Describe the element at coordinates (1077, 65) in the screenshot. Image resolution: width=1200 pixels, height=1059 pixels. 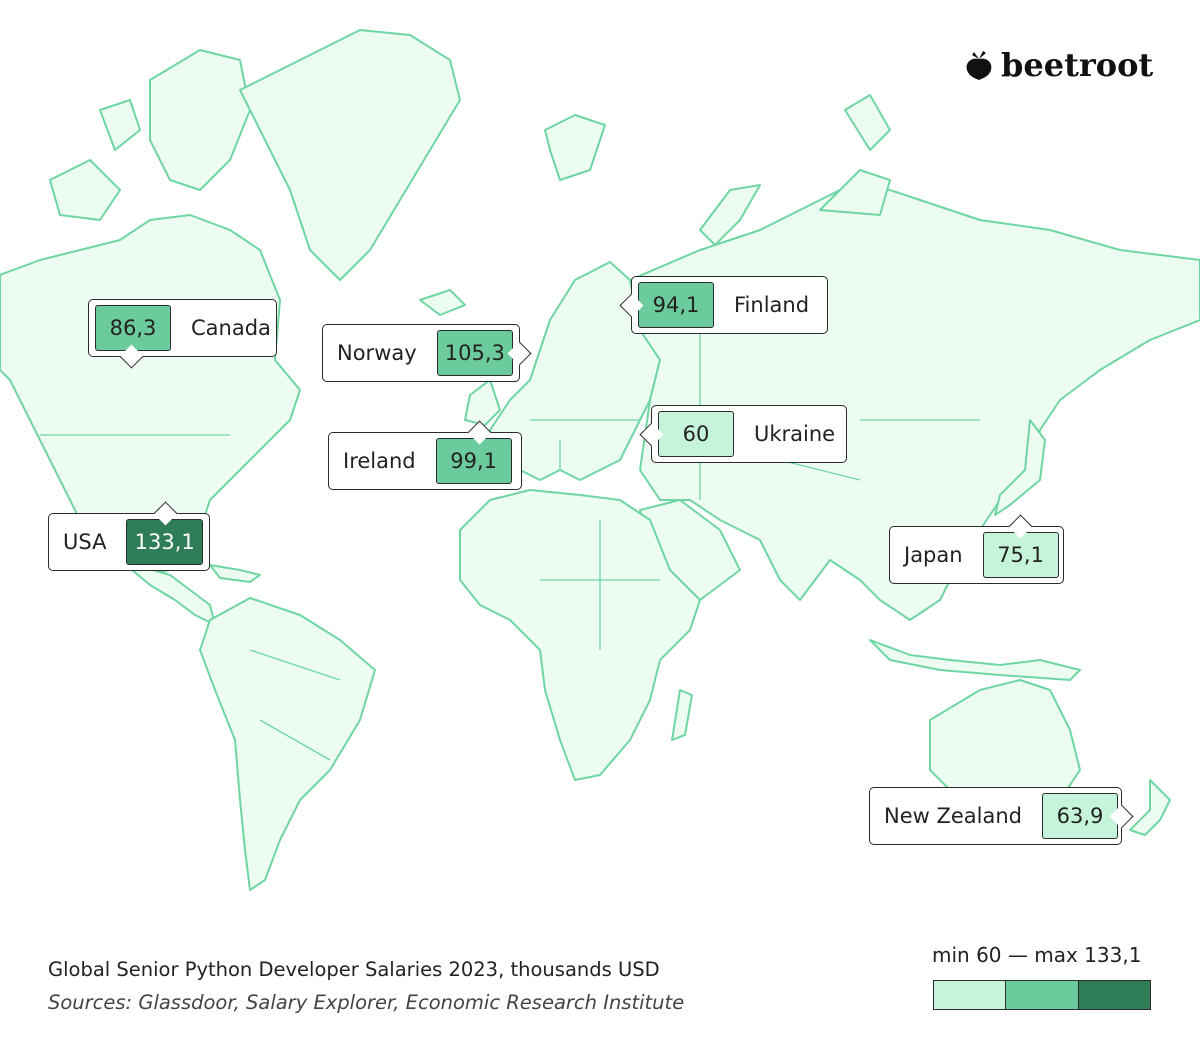
I see `brand-name: beetroot` at that location.